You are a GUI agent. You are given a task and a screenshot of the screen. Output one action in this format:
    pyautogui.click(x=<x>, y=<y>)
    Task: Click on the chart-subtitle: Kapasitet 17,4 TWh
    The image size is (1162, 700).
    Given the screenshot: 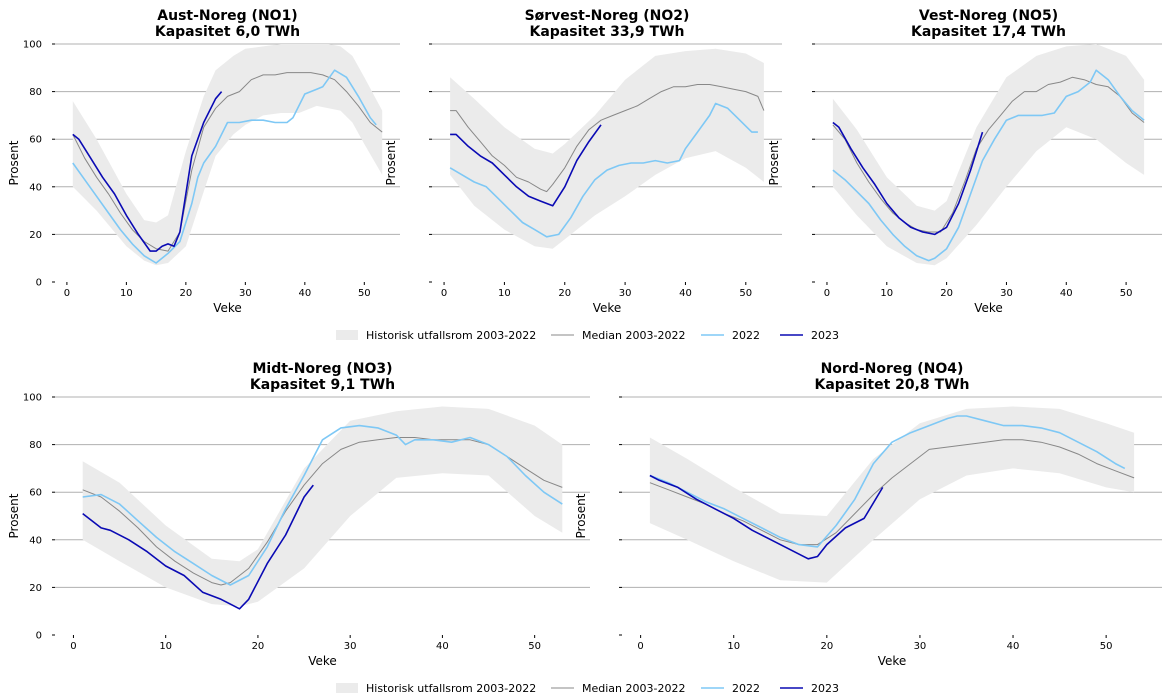 What is the action you would take?
    pyautogui.click(x=988, y=32)
    